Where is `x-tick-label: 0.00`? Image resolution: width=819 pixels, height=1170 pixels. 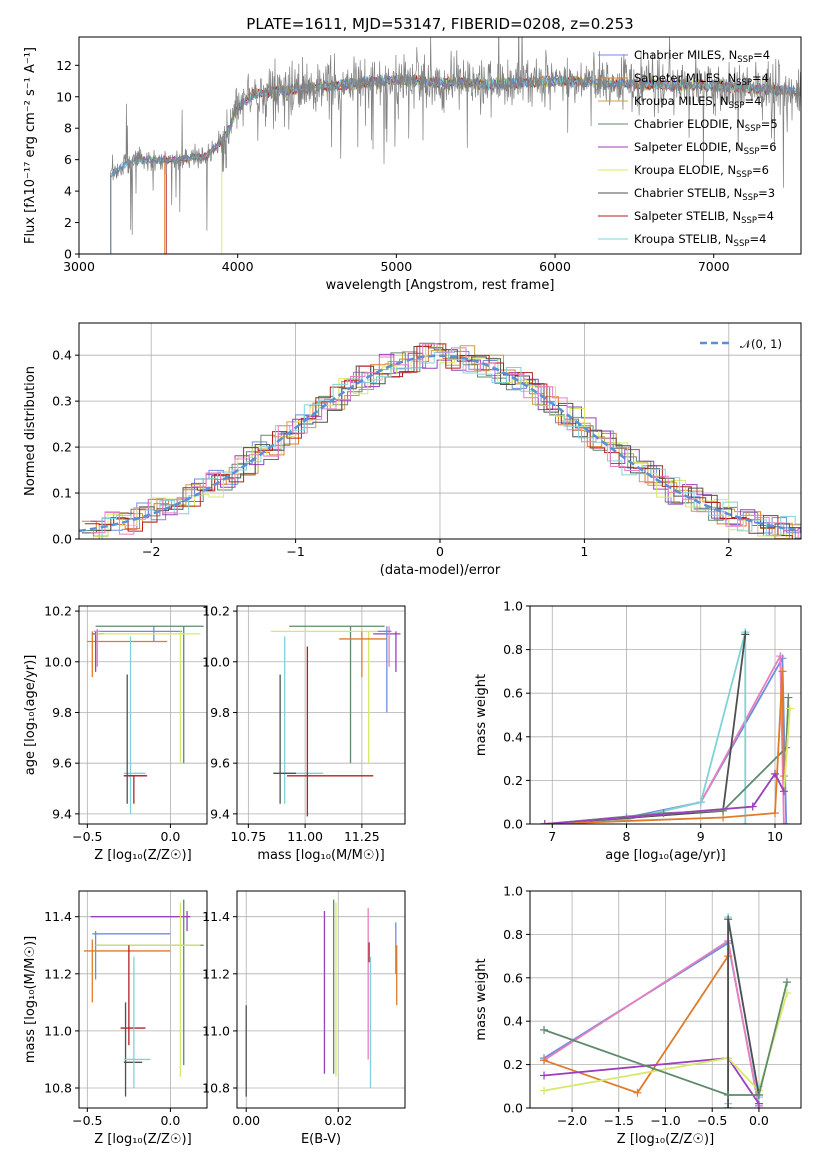 x-tick-label: 0.00 is located at coordinates (246, 1120).